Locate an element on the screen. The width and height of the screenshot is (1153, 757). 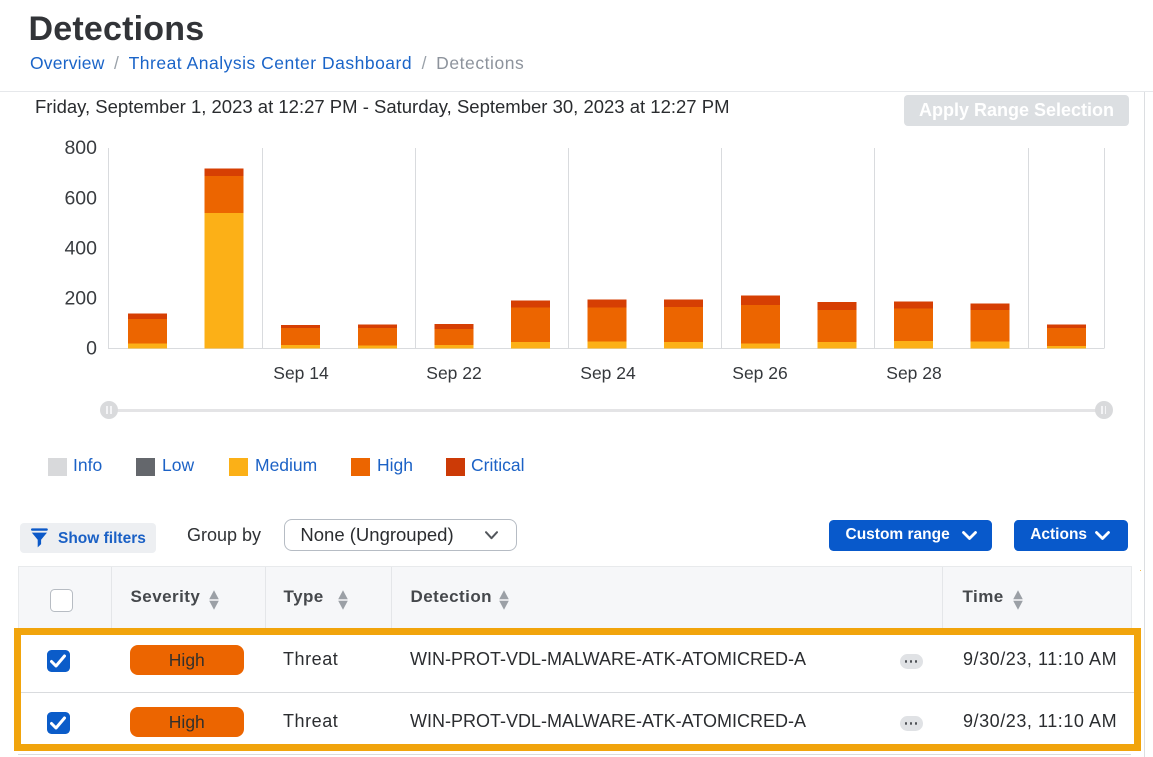
svg-text: 600 is located at coordinates (80, 198).